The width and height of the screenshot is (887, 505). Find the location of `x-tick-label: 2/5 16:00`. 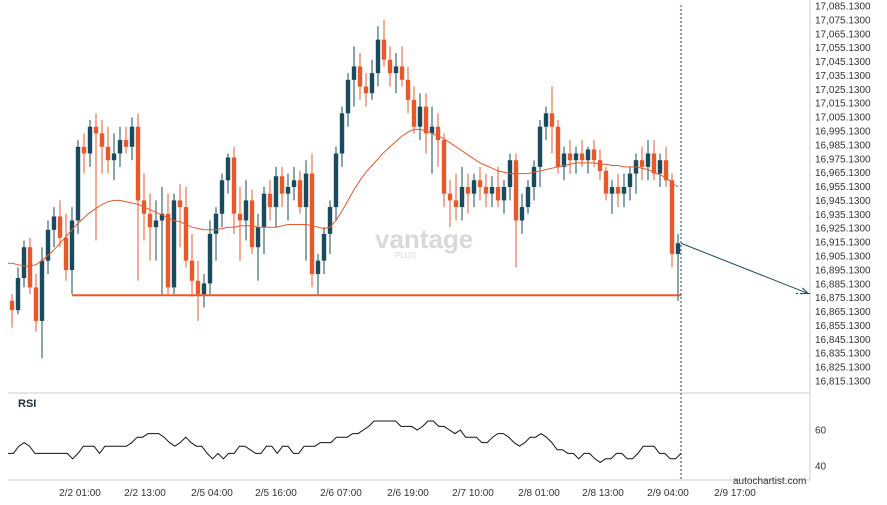

x-tick-label: 2/5 16:00 is located at coordinates (276, 493).